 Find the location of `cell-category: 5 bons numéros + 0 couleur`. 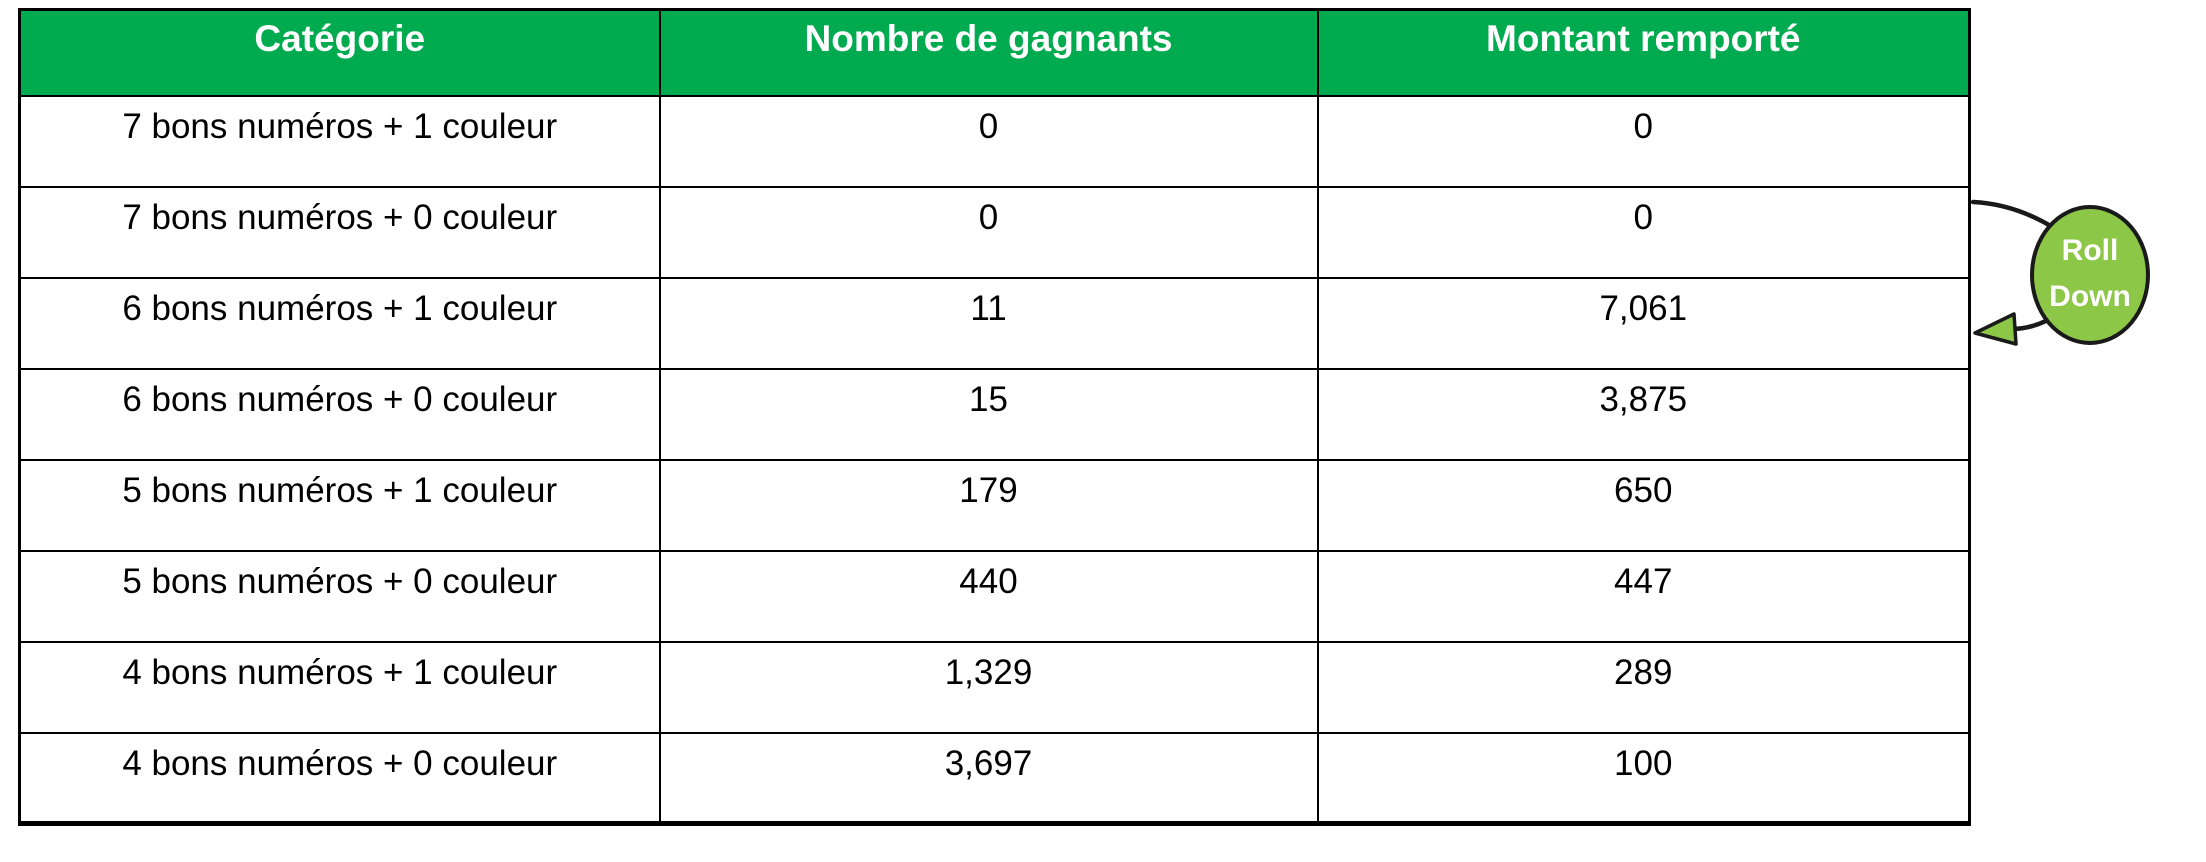

cell-category: 5 bons numéros + 0 couleur is located at coordinates (339, 596).